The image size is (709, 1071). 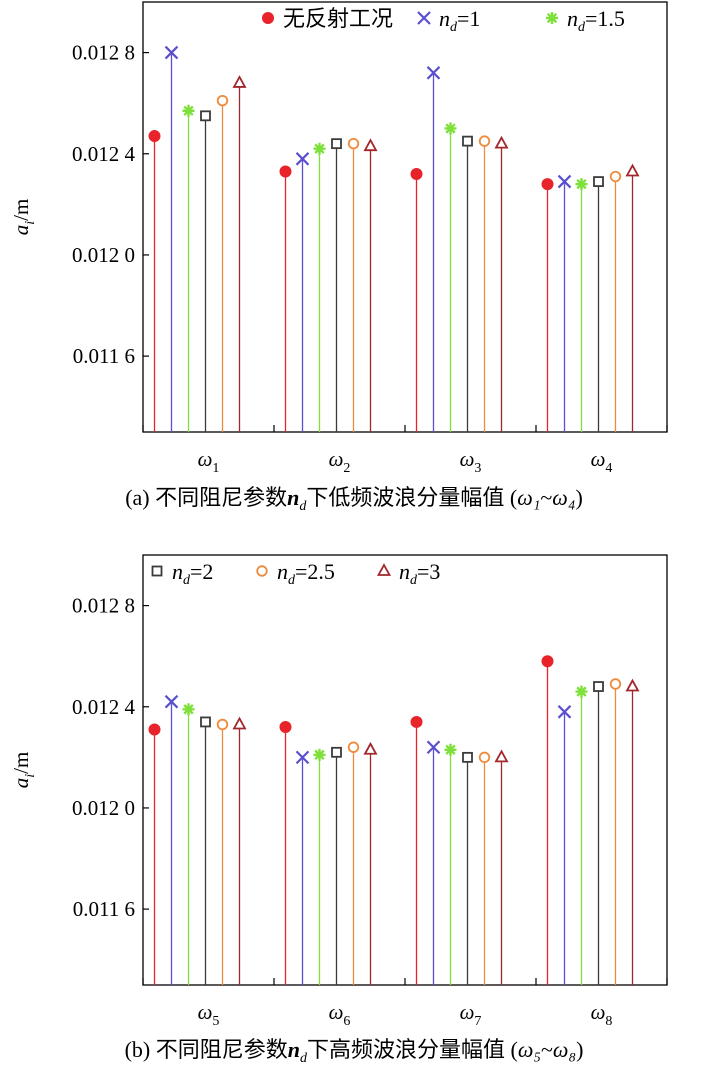 What do you see at coordinates (30, 223) in the screenshot?
I see `y-axis-subscript: i` at bounding box center [30, 223].